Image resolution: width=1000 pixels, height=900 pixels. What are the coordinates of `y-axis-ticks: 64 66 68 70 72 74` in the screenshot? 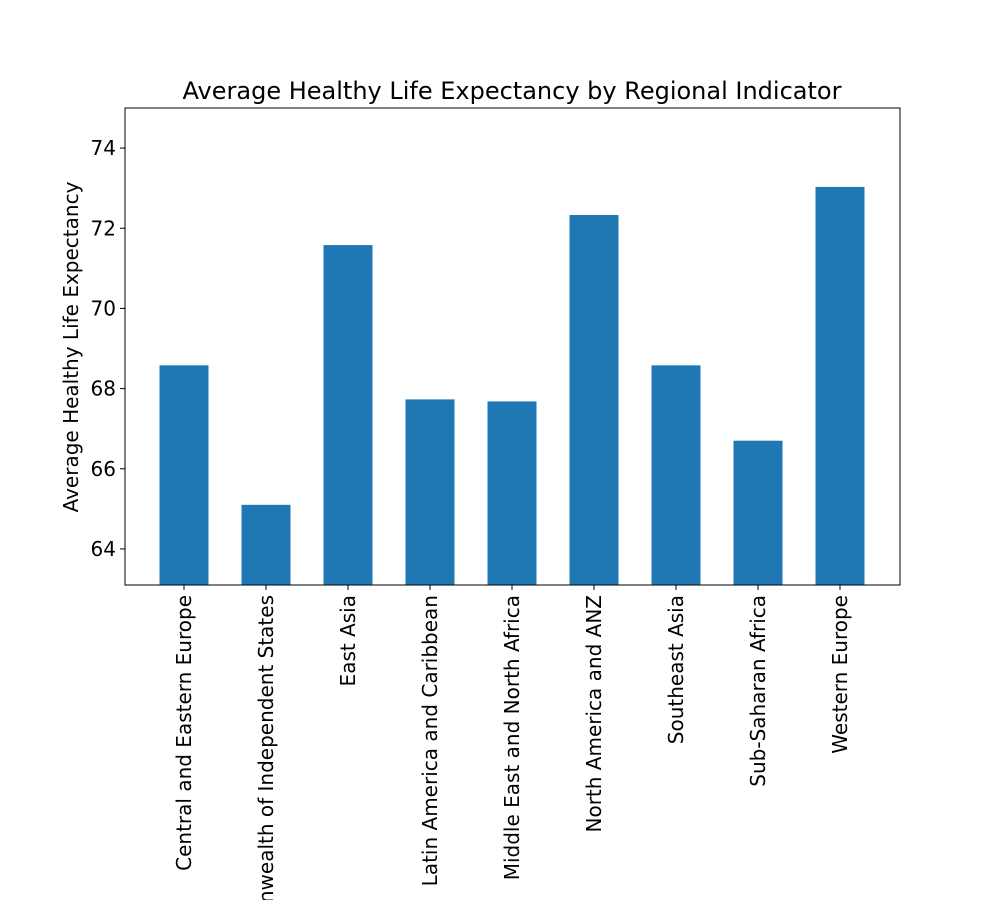 It's located at (108, 348).